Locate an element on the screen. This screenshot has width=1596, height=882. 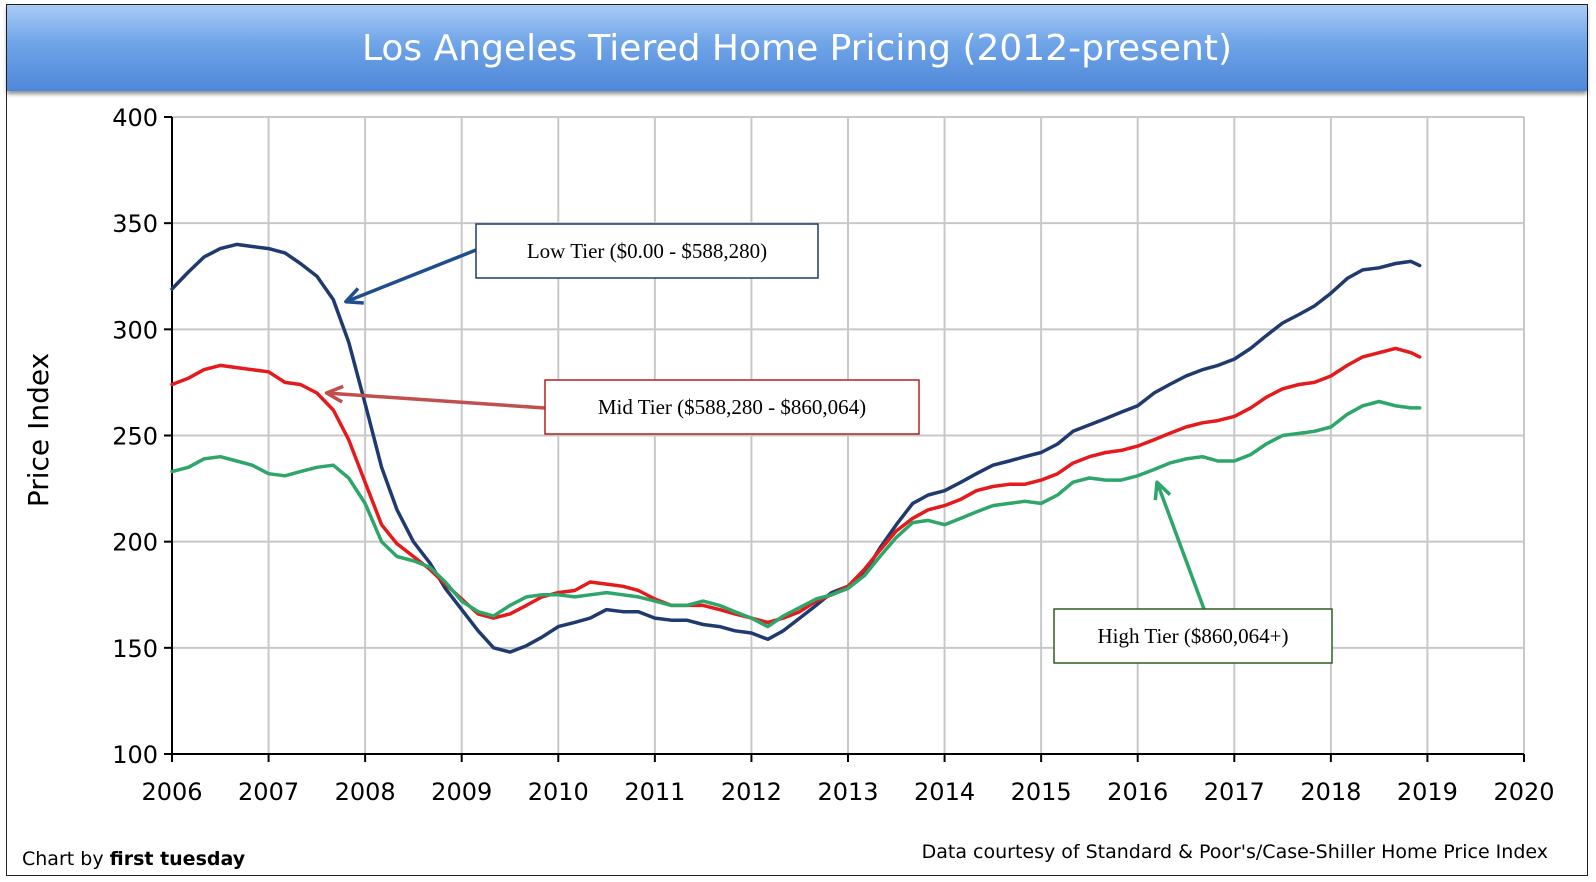
annotation-label-1: Mid Tier ($588,280 - $860,064) is located at coordinates (732, 407).